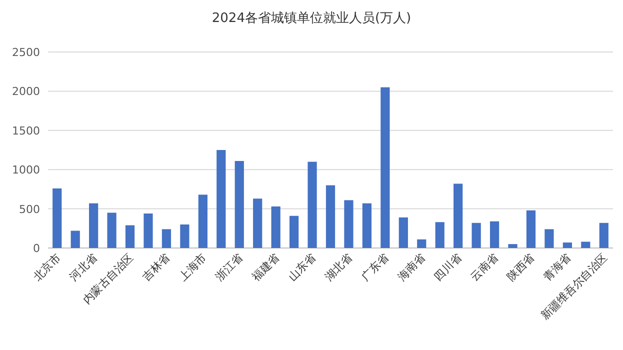  Describe the element at coordinates (448, 267) in the screenshot. I see `x-tick-label: 四川省` at that location.